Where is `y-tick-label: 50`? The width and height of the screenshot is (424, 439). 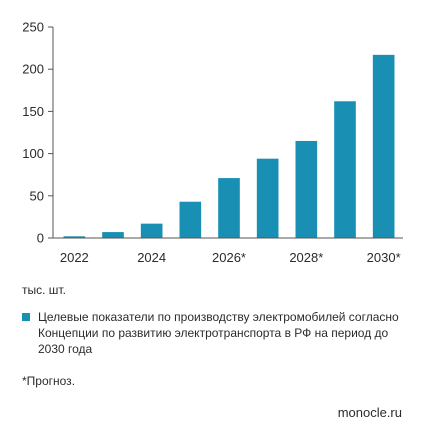
y-tick-label: 50 is located at coordinates (37, 195).